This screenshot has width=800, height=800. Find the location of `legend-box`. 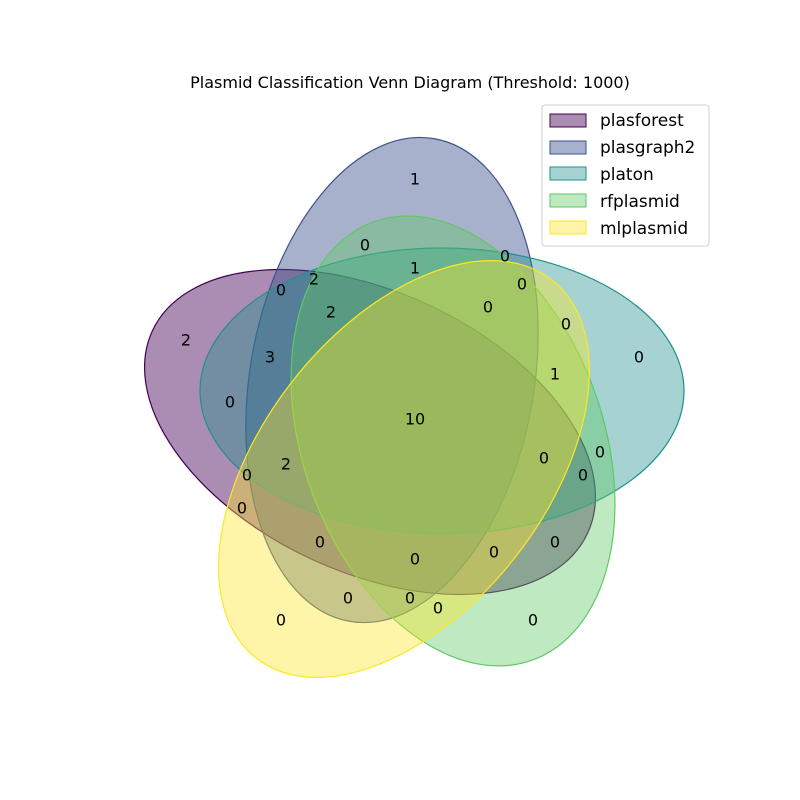

legend-box is located at coordinates (625, 175).